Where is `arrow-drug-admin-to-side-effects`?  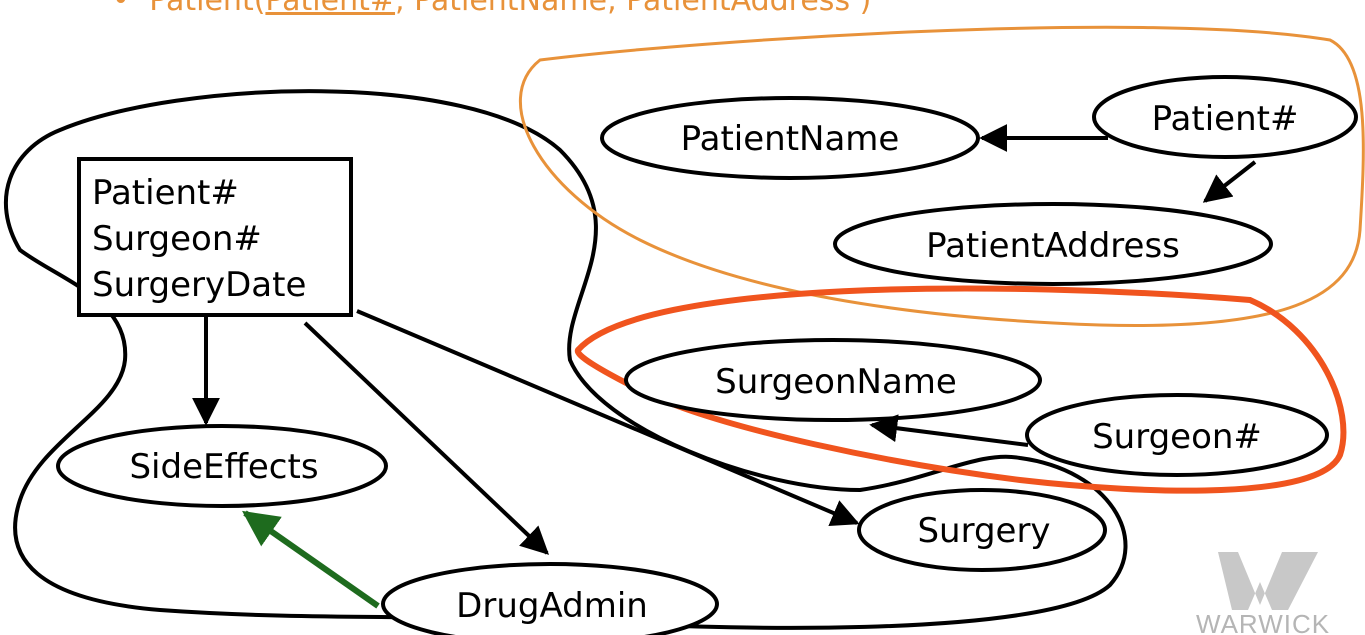
arrow-drug-admin-to-side-effects is located at coordinates (311, 559).